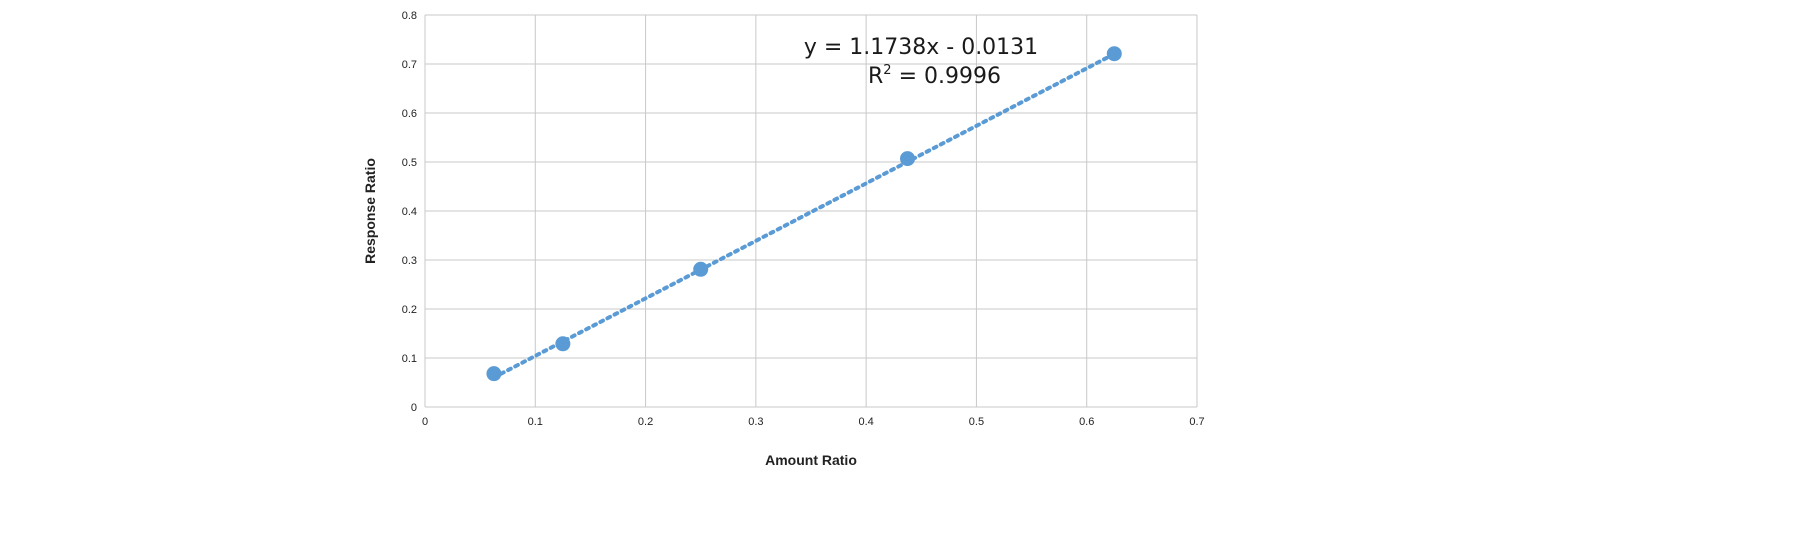 The image size is (1800, 553). I want to click on x-tick-label: 0.6, so click(1086, 422).